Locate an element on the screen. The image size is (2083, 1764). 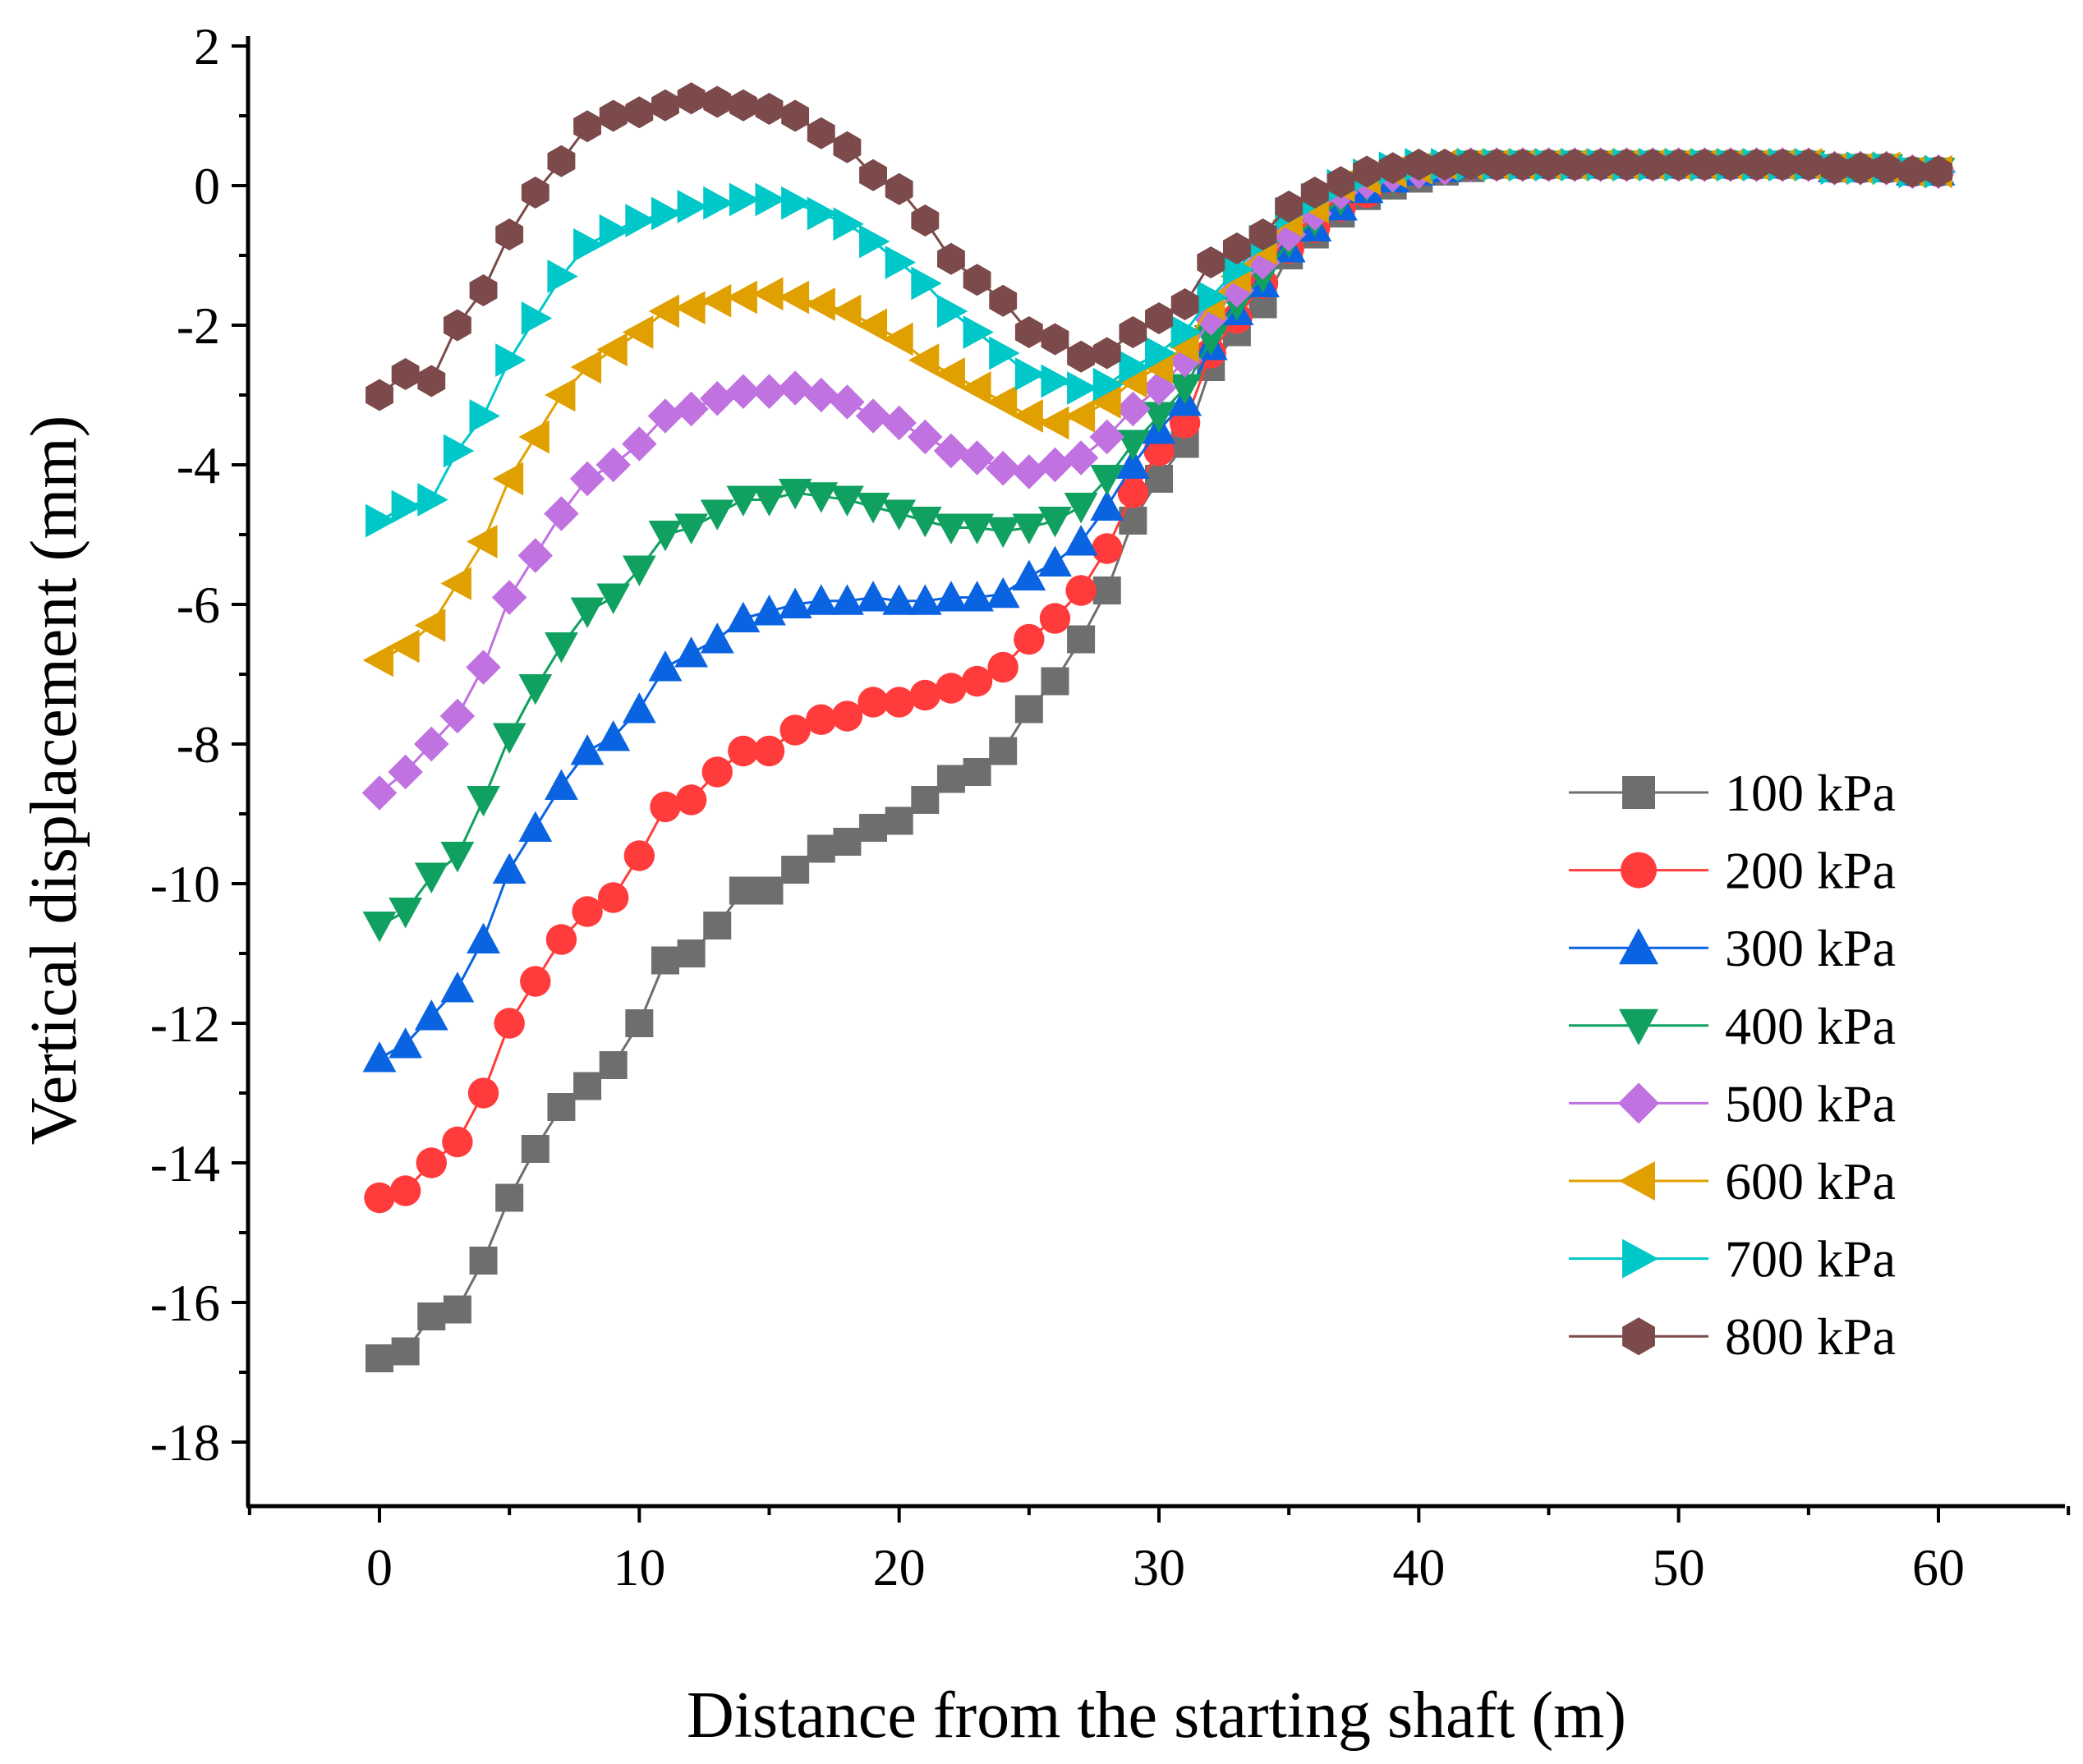
y-tick-label: -6 is located at coordinates (199, 605).